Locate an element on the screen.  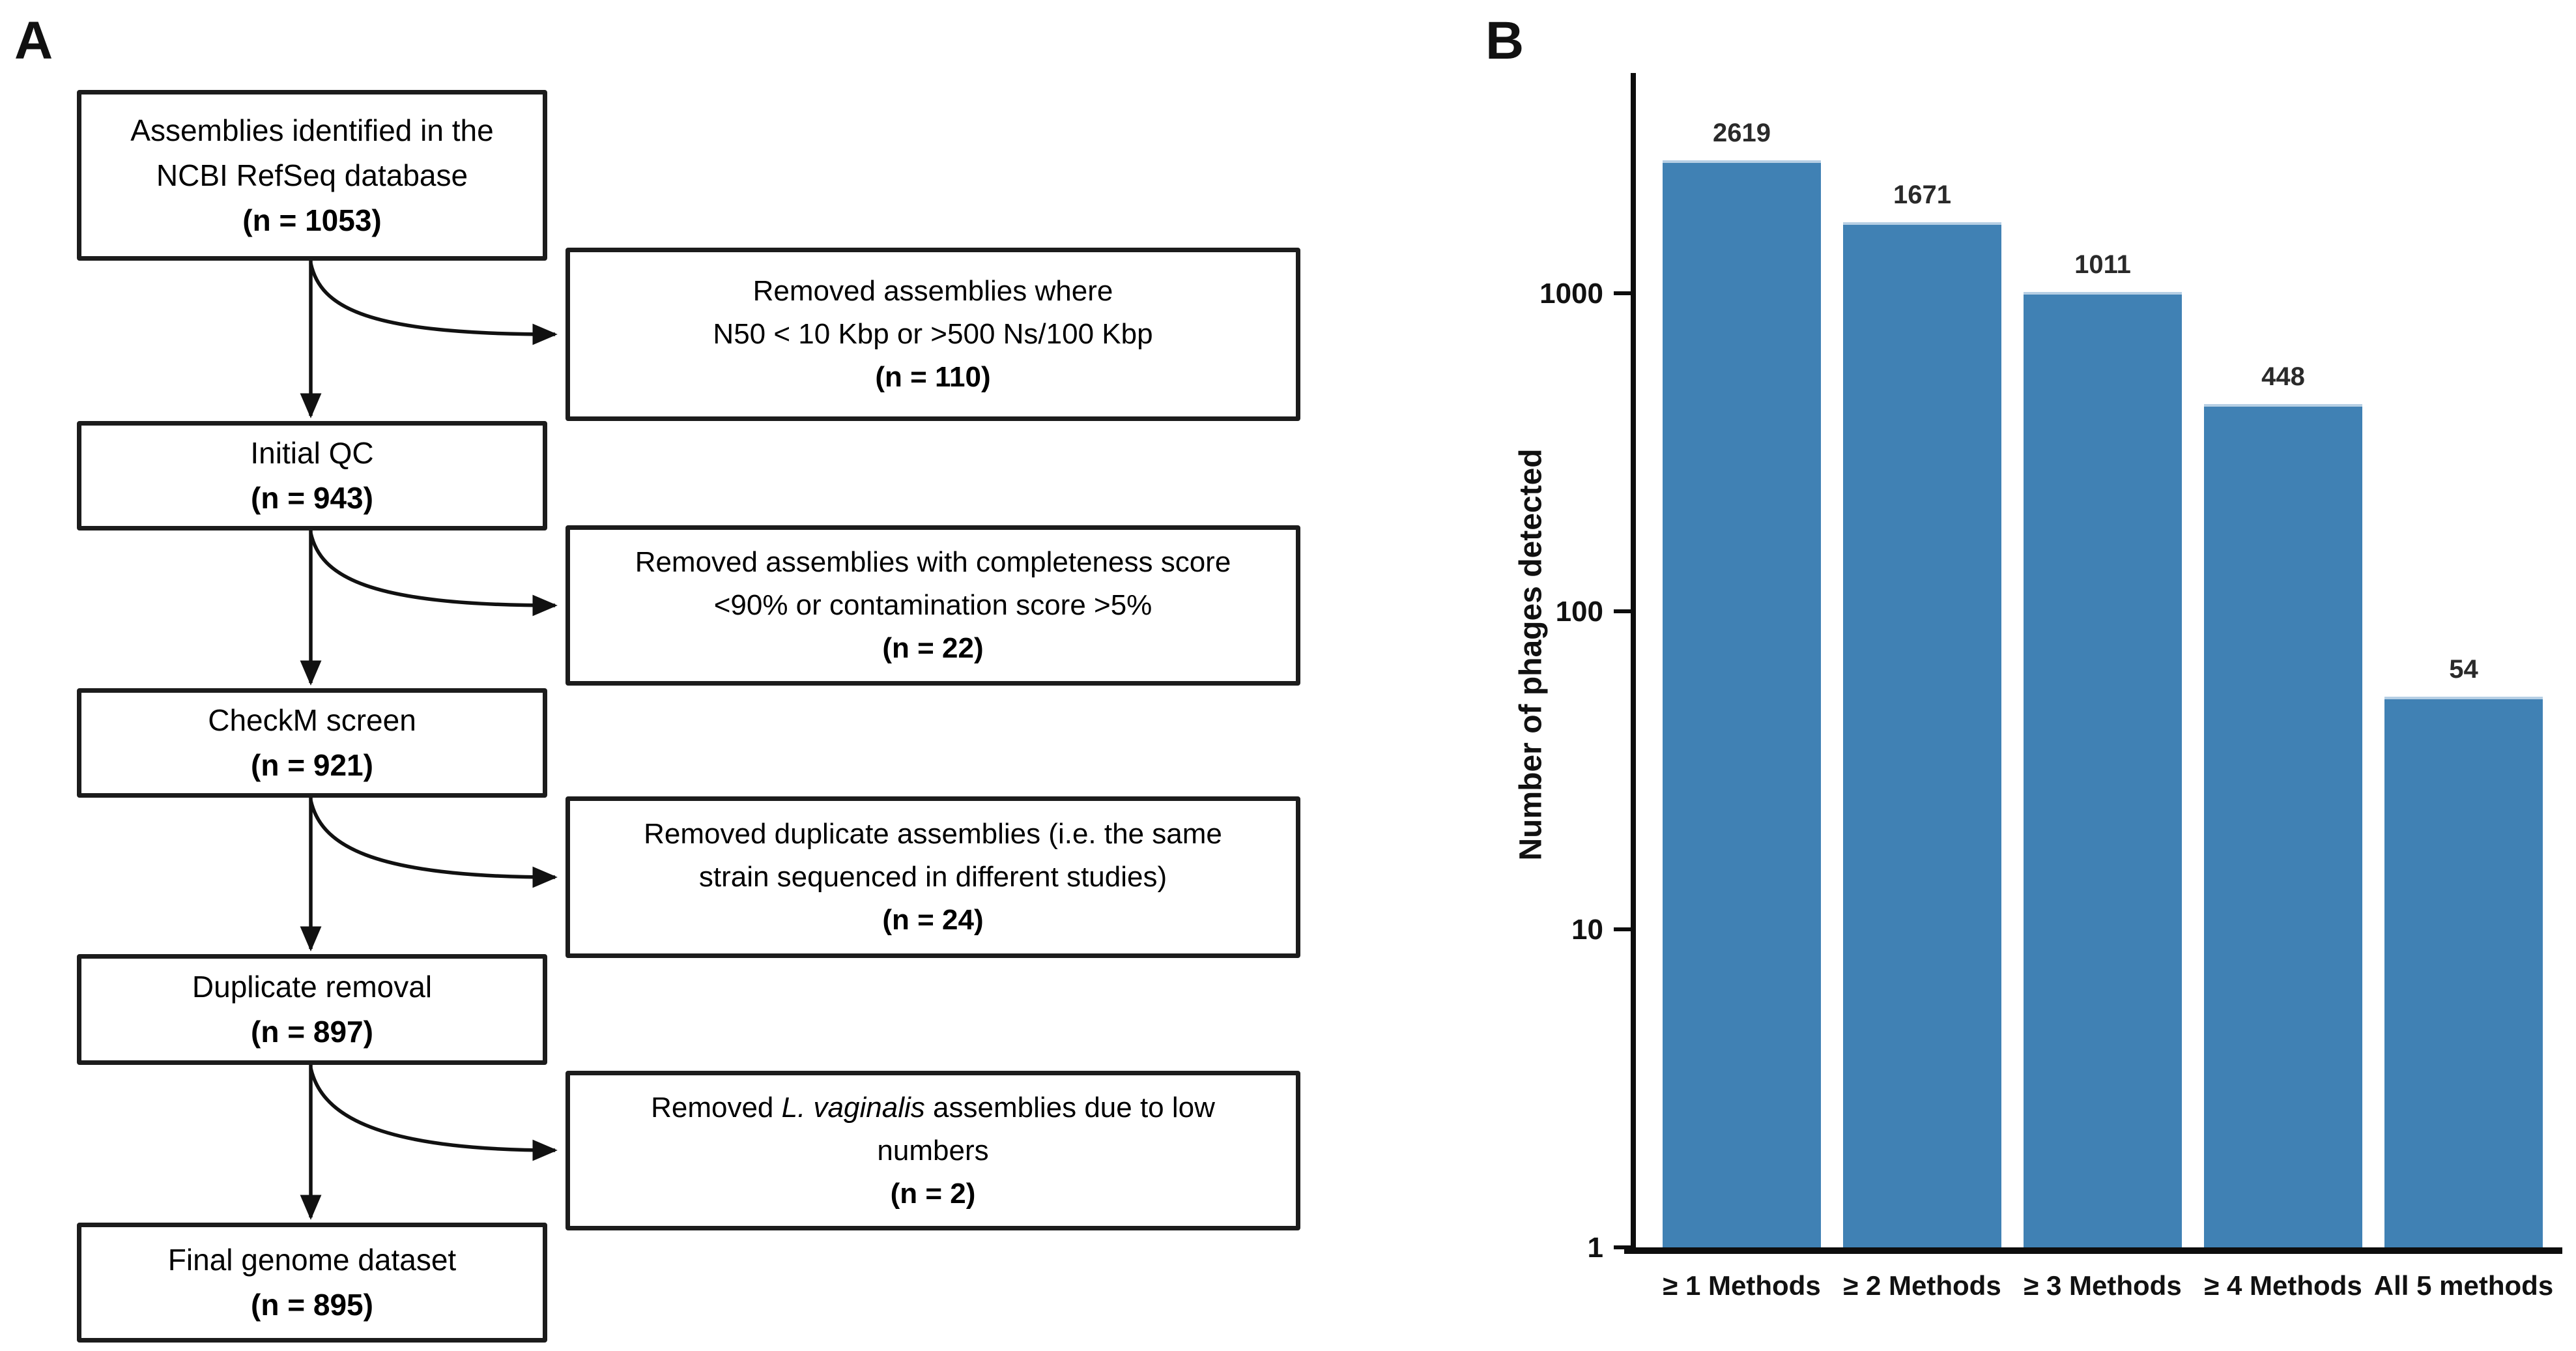
x-axis-tick-label: All 5 methods is located at coordinates (2463, 1286).